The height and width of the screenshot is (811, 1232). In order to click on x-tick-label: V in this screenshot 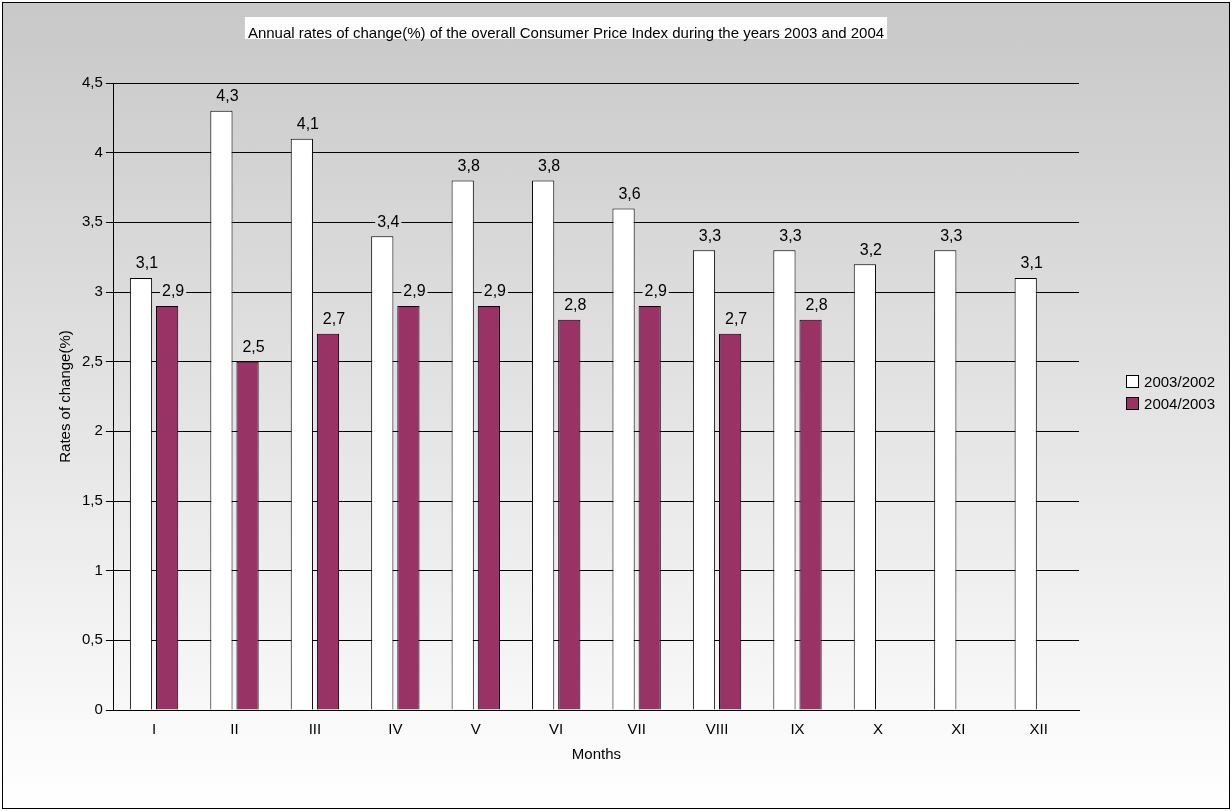, I will do `click(475, 729)`.